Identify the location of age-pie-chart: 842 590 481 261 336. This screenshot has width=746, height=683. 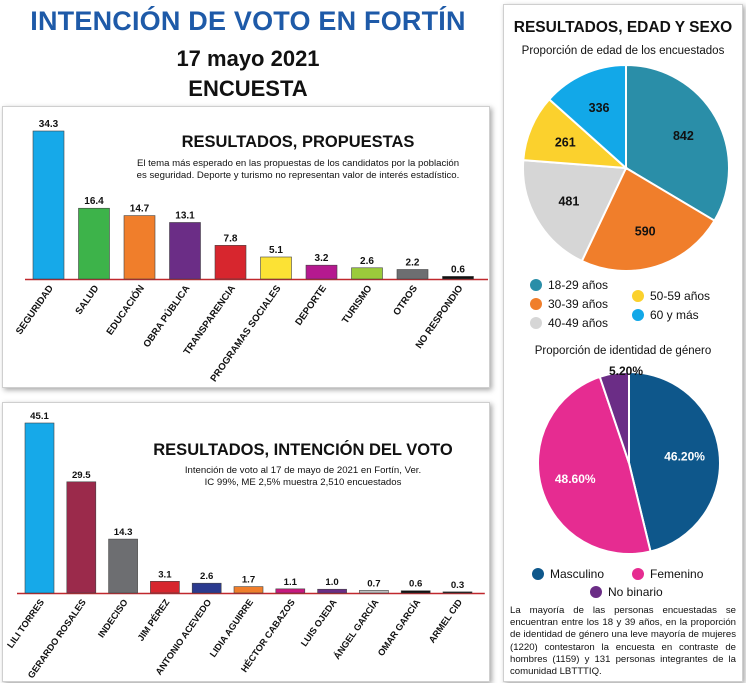
(626, 167).